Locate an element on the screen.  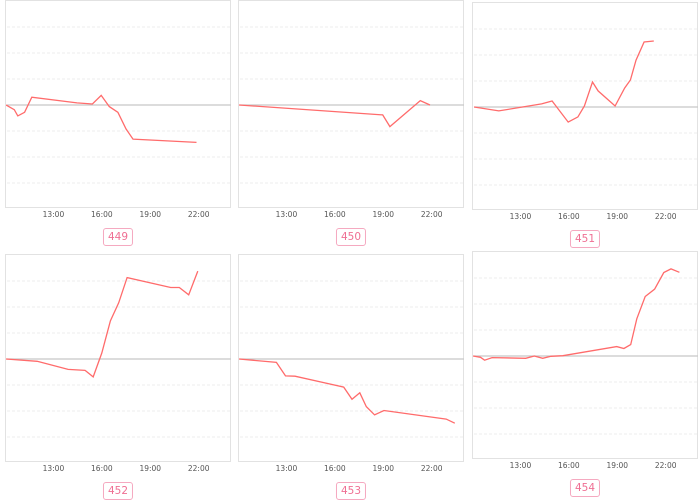
chart-id-badge: 451 is located at coordinates (585, 239).